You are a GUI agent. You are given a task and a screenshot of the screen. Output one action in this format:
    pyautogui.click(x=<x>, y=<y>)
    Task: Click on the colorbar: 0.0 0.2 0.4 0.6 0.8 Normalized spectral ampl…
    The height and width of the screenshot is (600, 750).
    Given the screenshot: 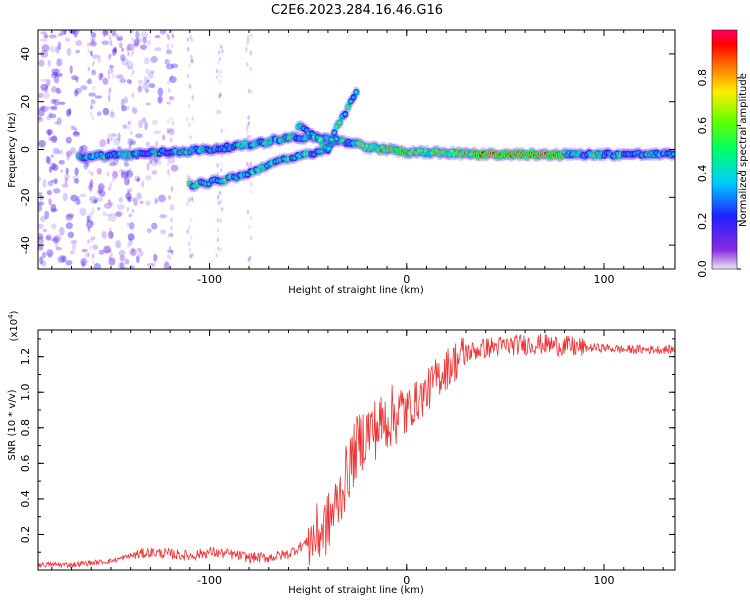 What is the action you would take?
    pyautogui.click(x=722, y=153)
    